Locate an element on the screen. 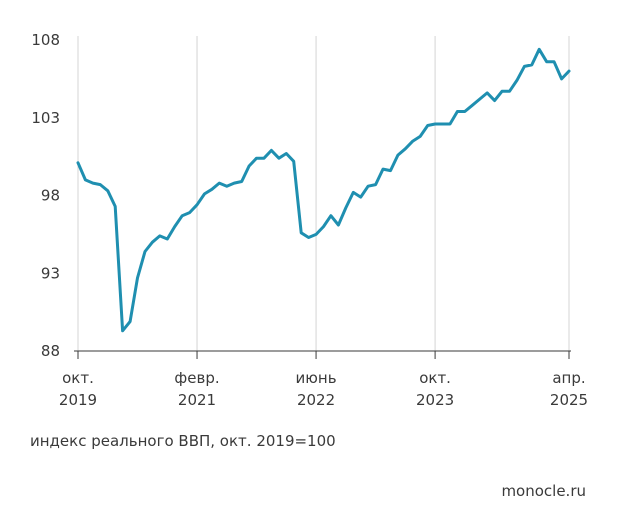 This screenshot has width=620, height=527. x-tick-label-month-4: апр. is located at coordinates (568, 378).